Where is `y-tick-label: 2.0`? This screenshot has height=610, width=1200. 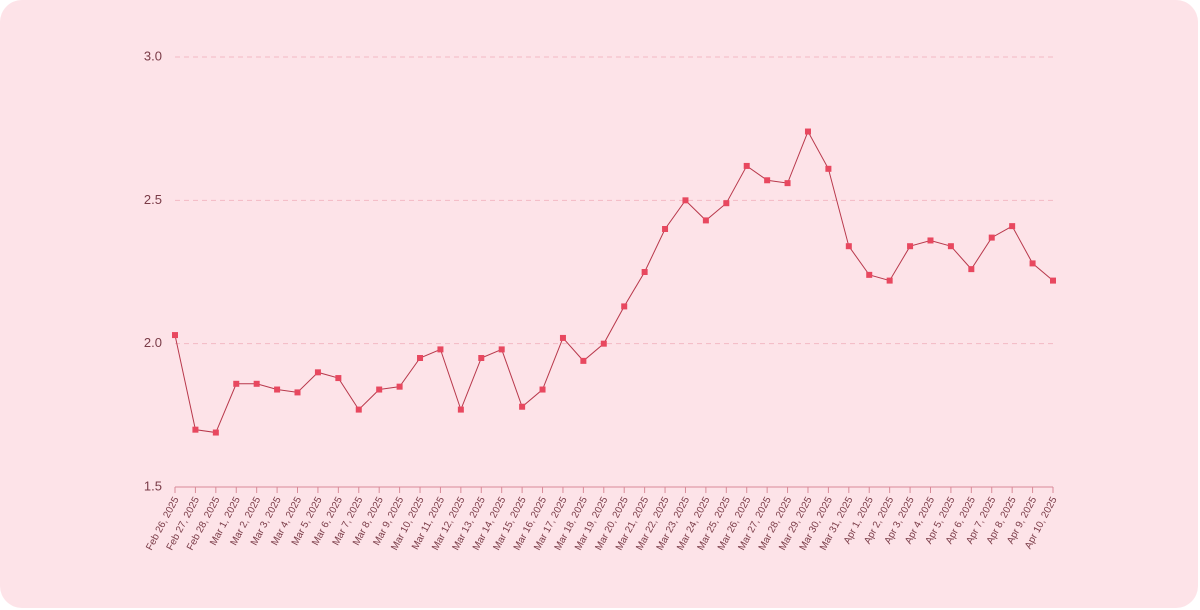 y-tick-label: 2.0 is located at coordinates (153, 342).